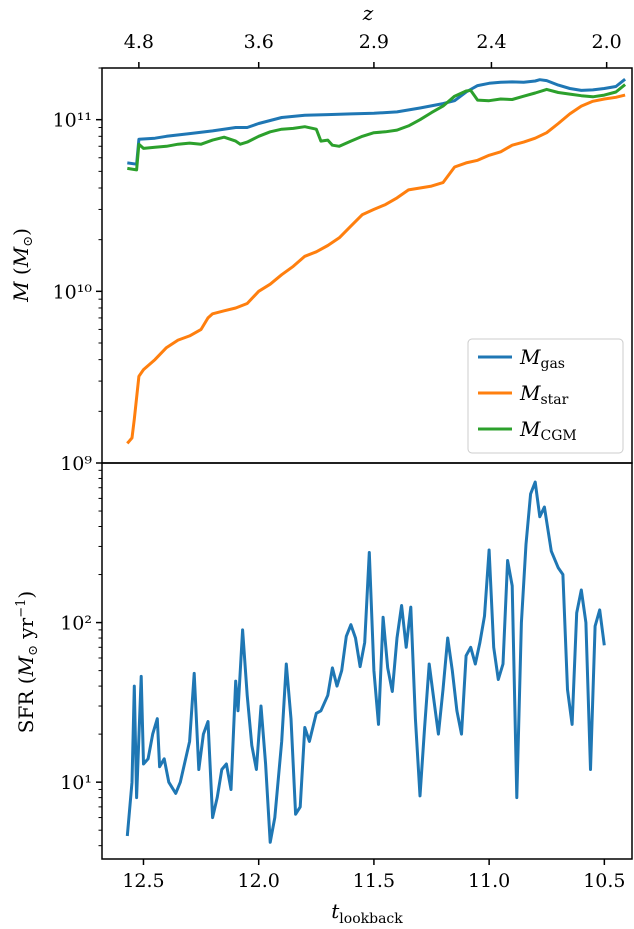  I want to click on legend: Mgas Mstar MCGM, so click(545, 396).